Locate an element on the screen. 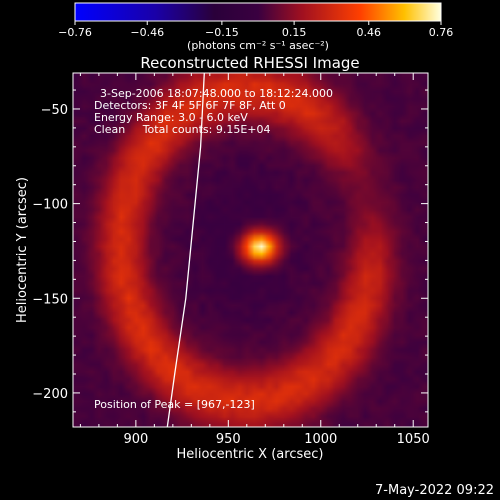 The width and height of the screenshot is (500, 500). peak-position-label: Position of Peak = [967,-123] is located at coordinates (174, 404).